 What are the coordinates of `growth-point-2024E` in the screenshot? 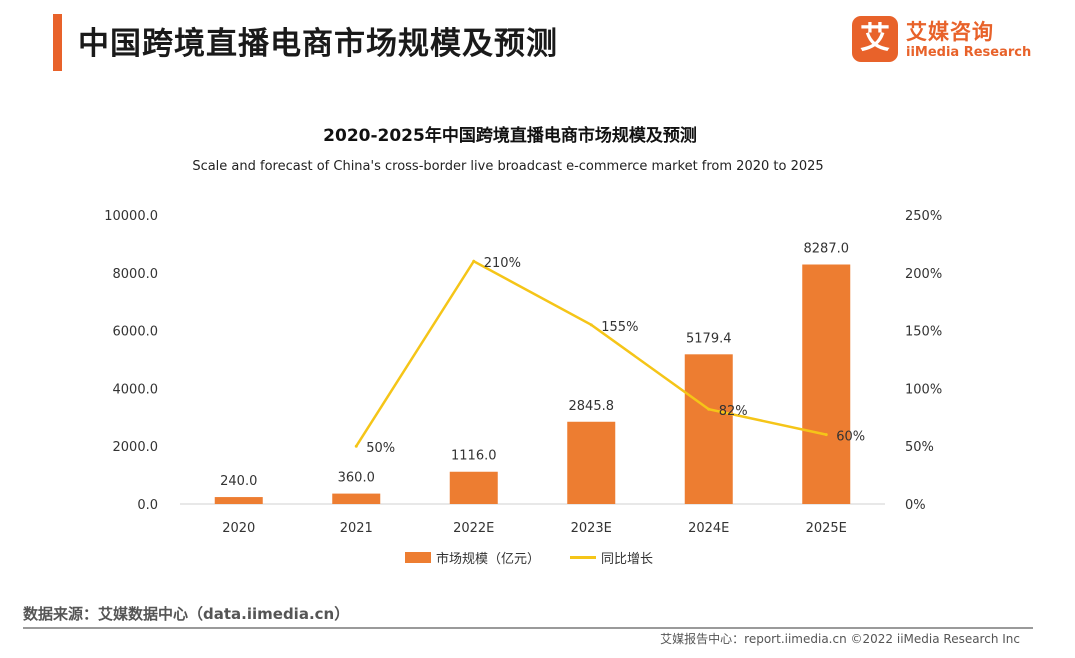 It's located at (709, 409).